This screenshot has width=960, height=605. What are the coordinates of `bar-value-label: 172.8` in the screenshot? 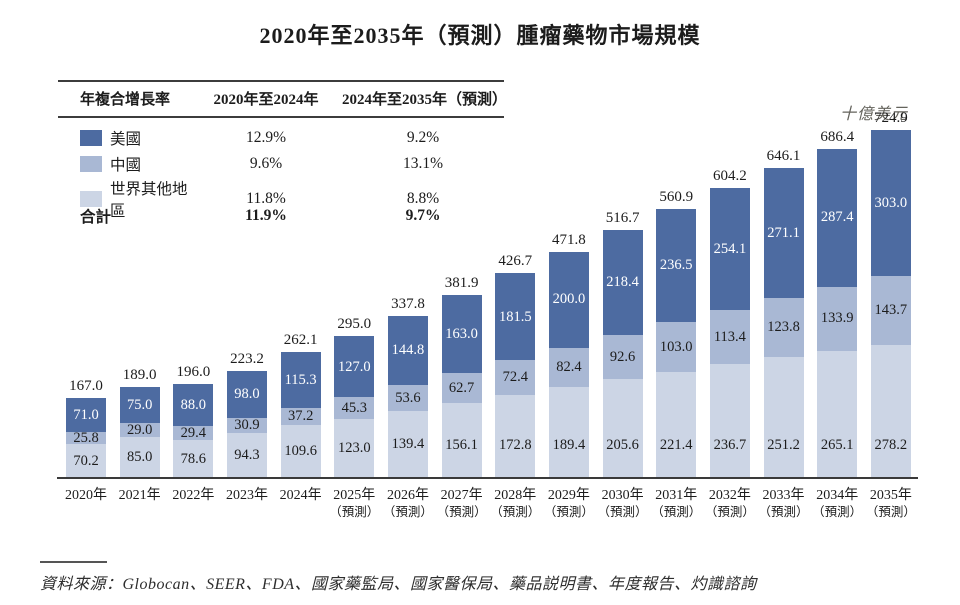 It's located at (515, 444).